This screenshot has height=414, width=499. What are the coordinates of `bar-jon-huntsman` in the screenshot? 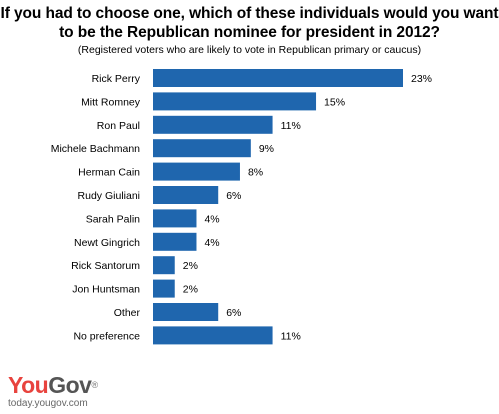 It's located at (164, 288).